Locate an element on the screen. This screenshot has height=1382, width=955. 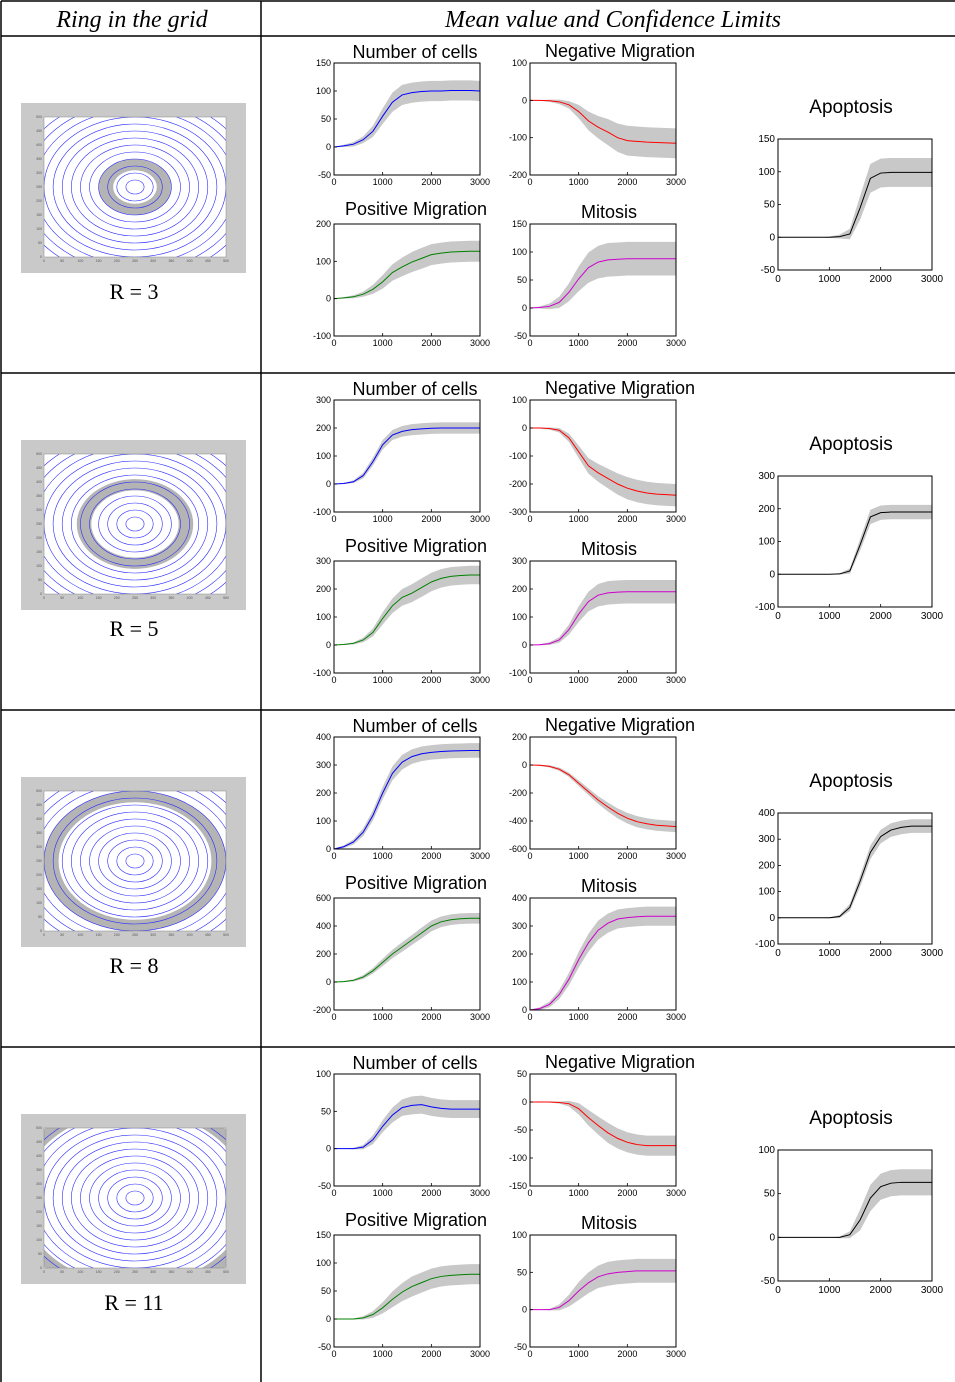
ring-x-tick: 150 is located at coordinates (99, 261).